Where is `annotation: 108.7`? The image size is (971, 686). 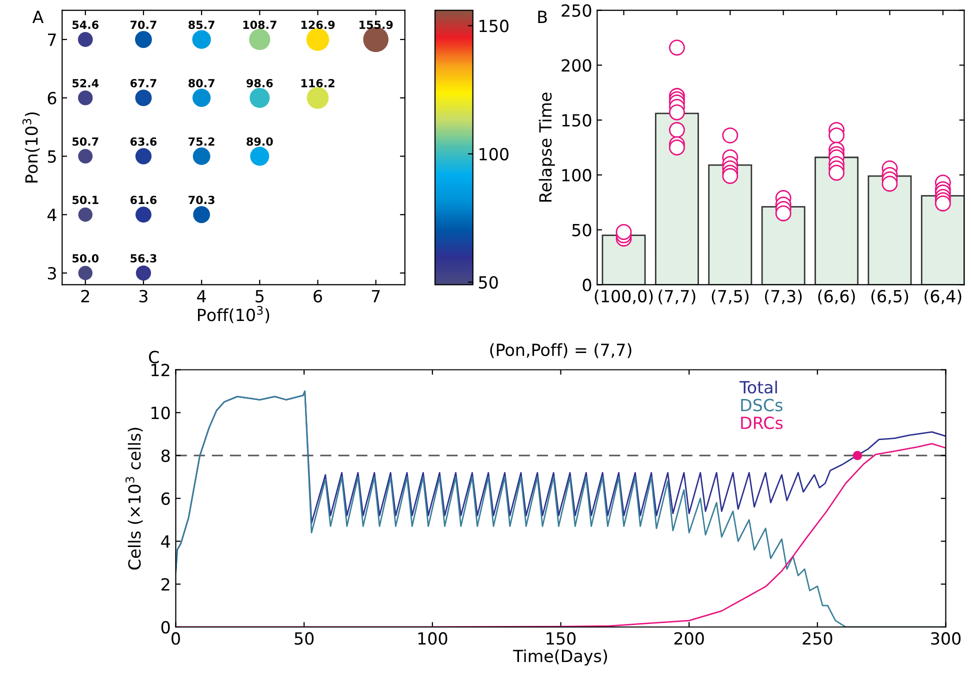
annotation: 108.7 is located at coordinates (259, 24).